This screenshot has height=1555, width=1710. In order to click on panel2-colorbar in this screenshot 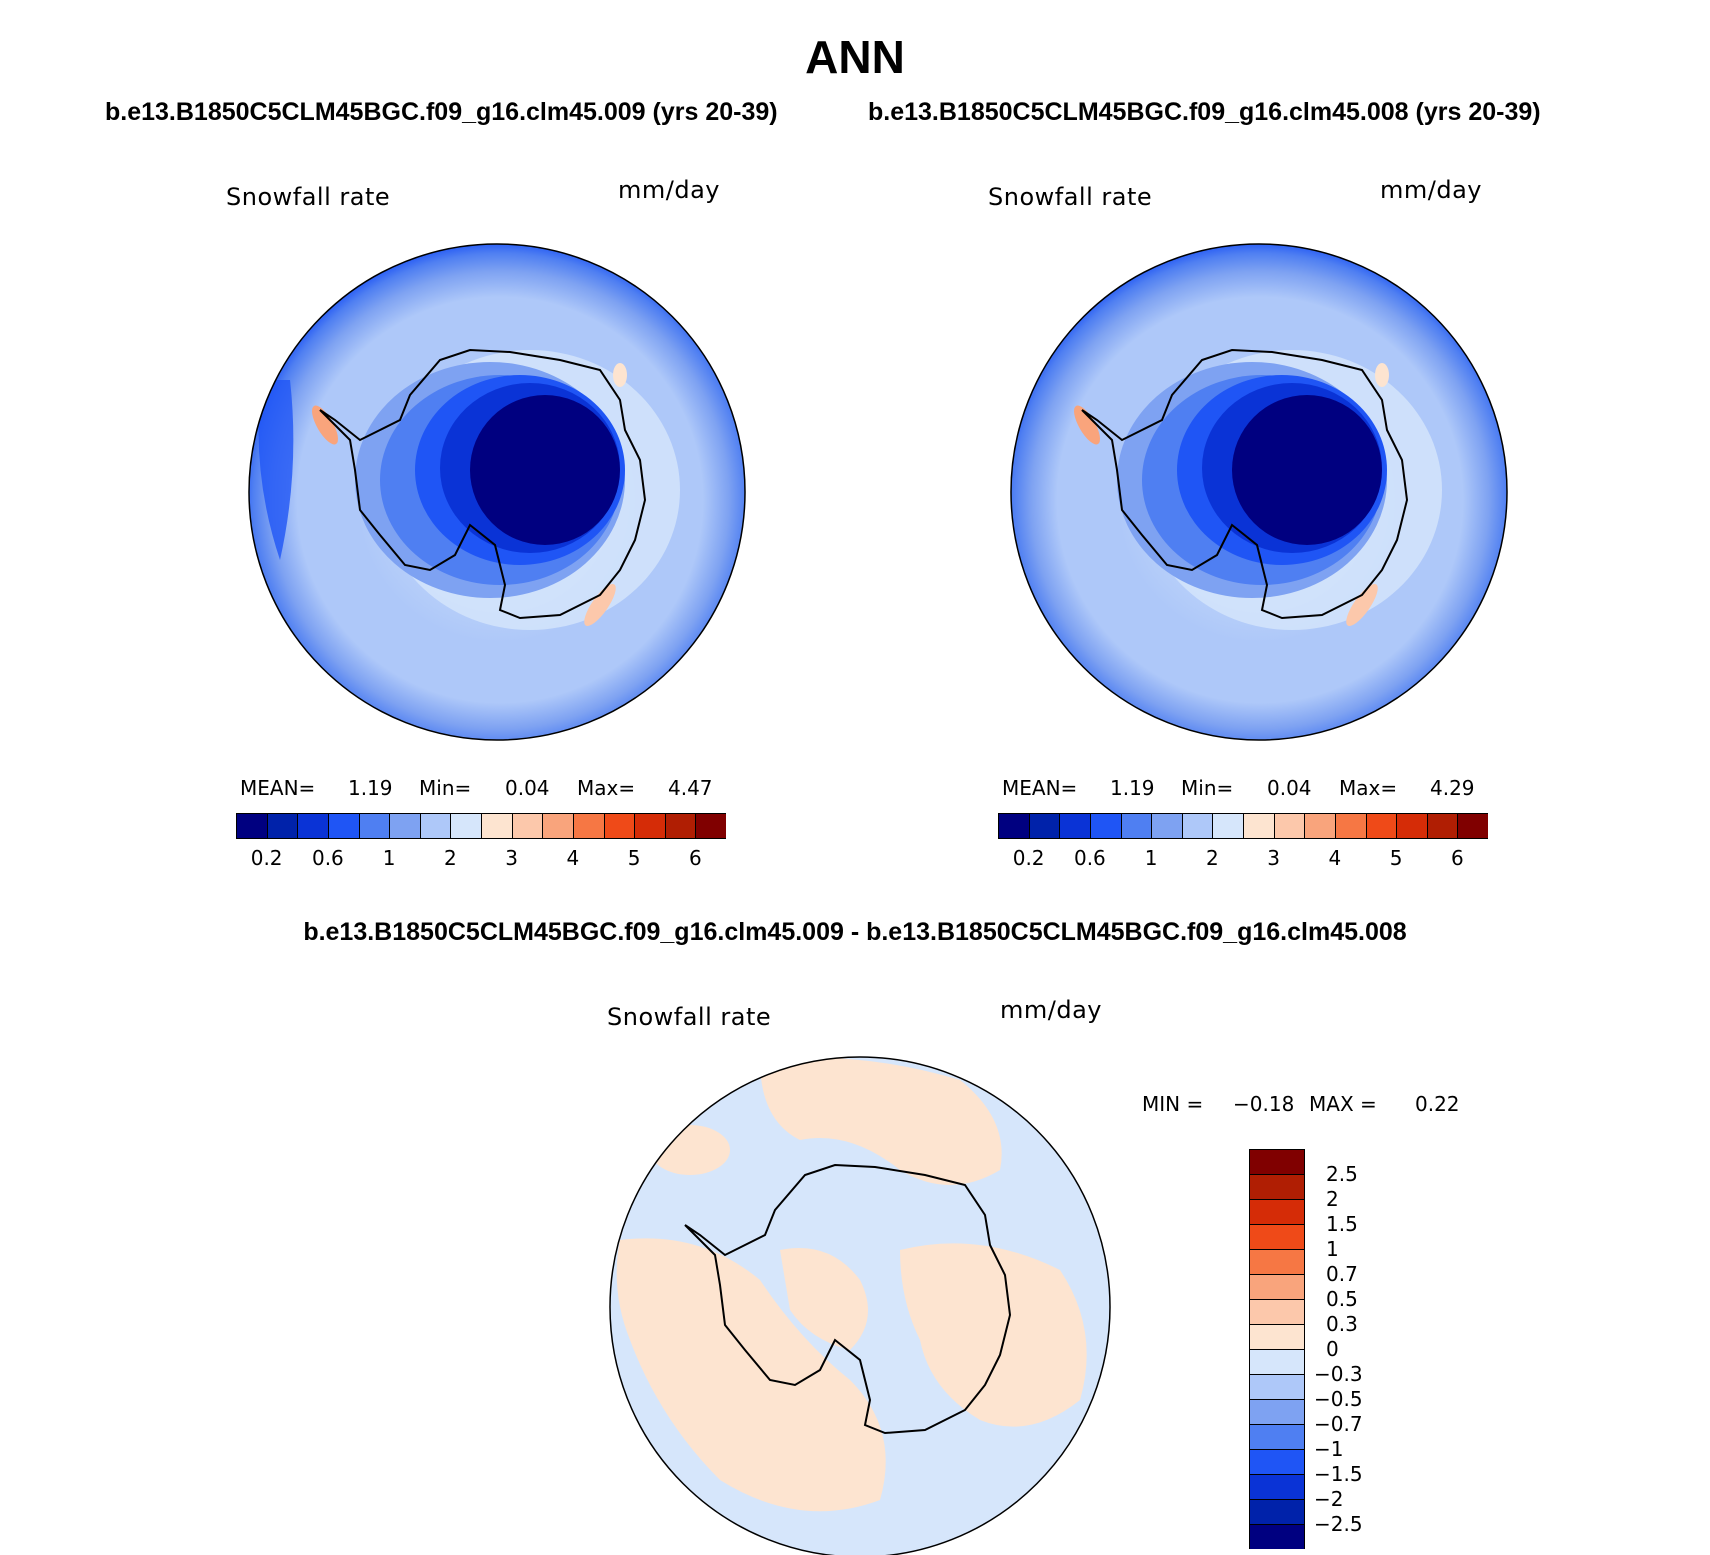, I will do `click(1243, 826)`.